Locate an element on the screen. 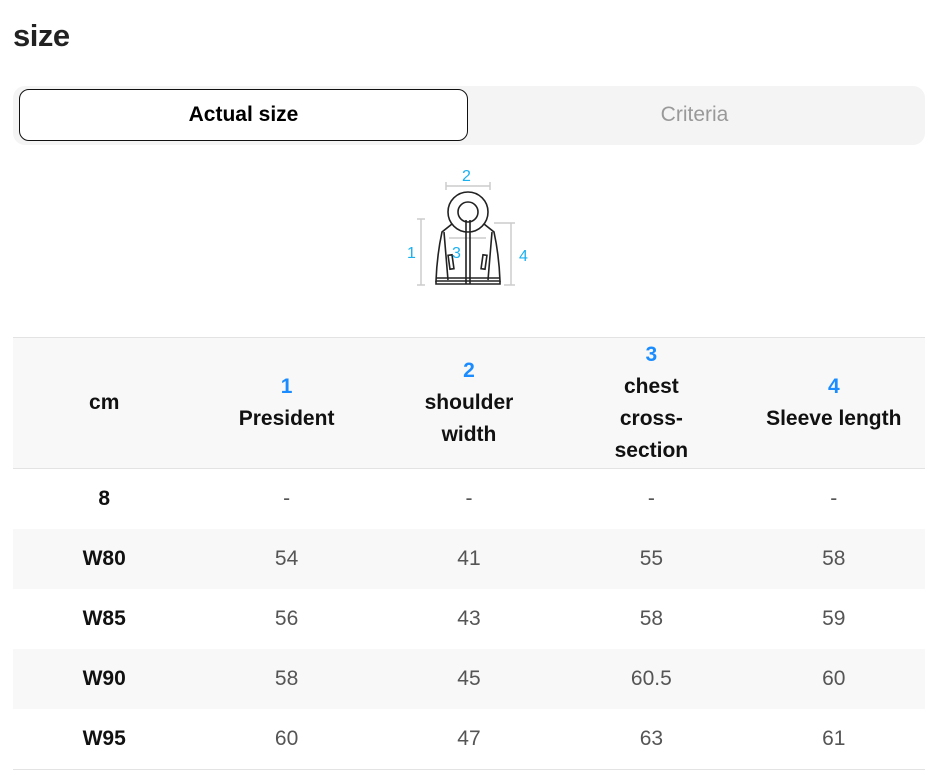  size-label: W85 is located at coordinates (104, 618).